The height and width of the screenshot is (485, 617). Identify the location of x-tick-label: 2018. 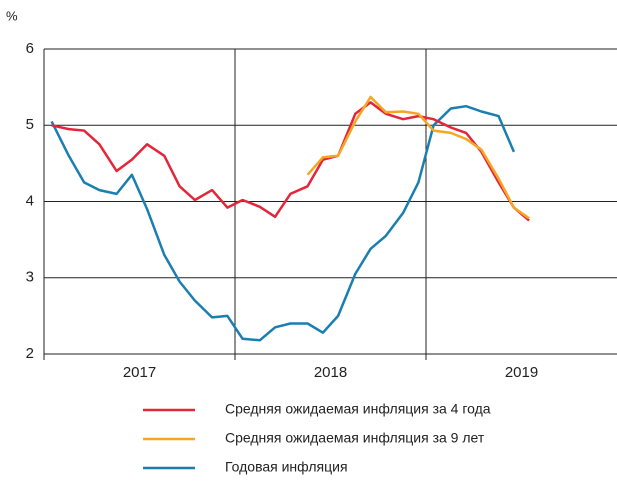
(330, 372).